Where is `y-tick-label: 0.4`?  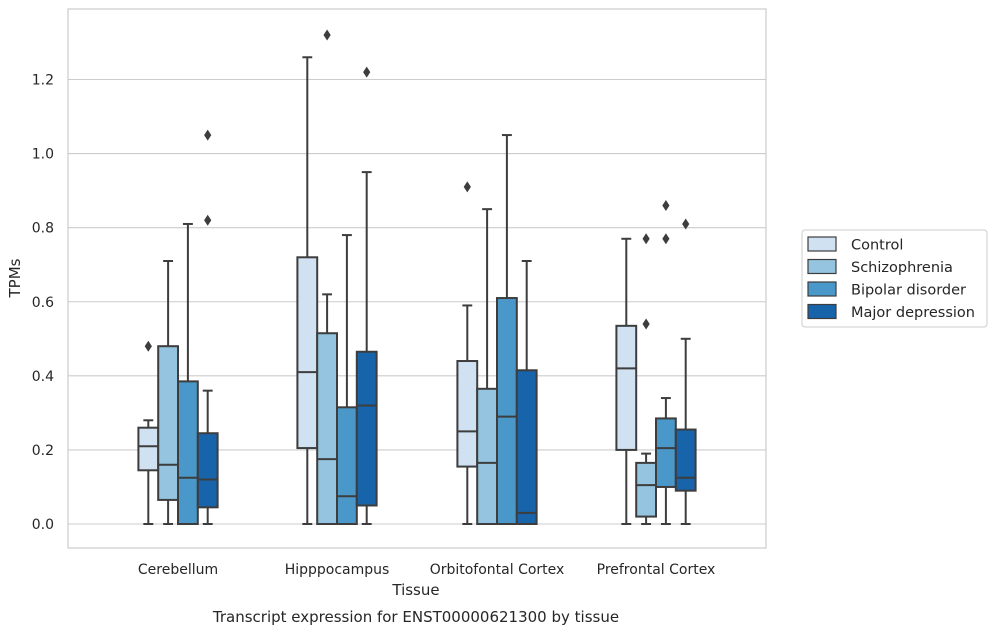 y-tick-label: 0.4 is located at coordinates (43, 377).